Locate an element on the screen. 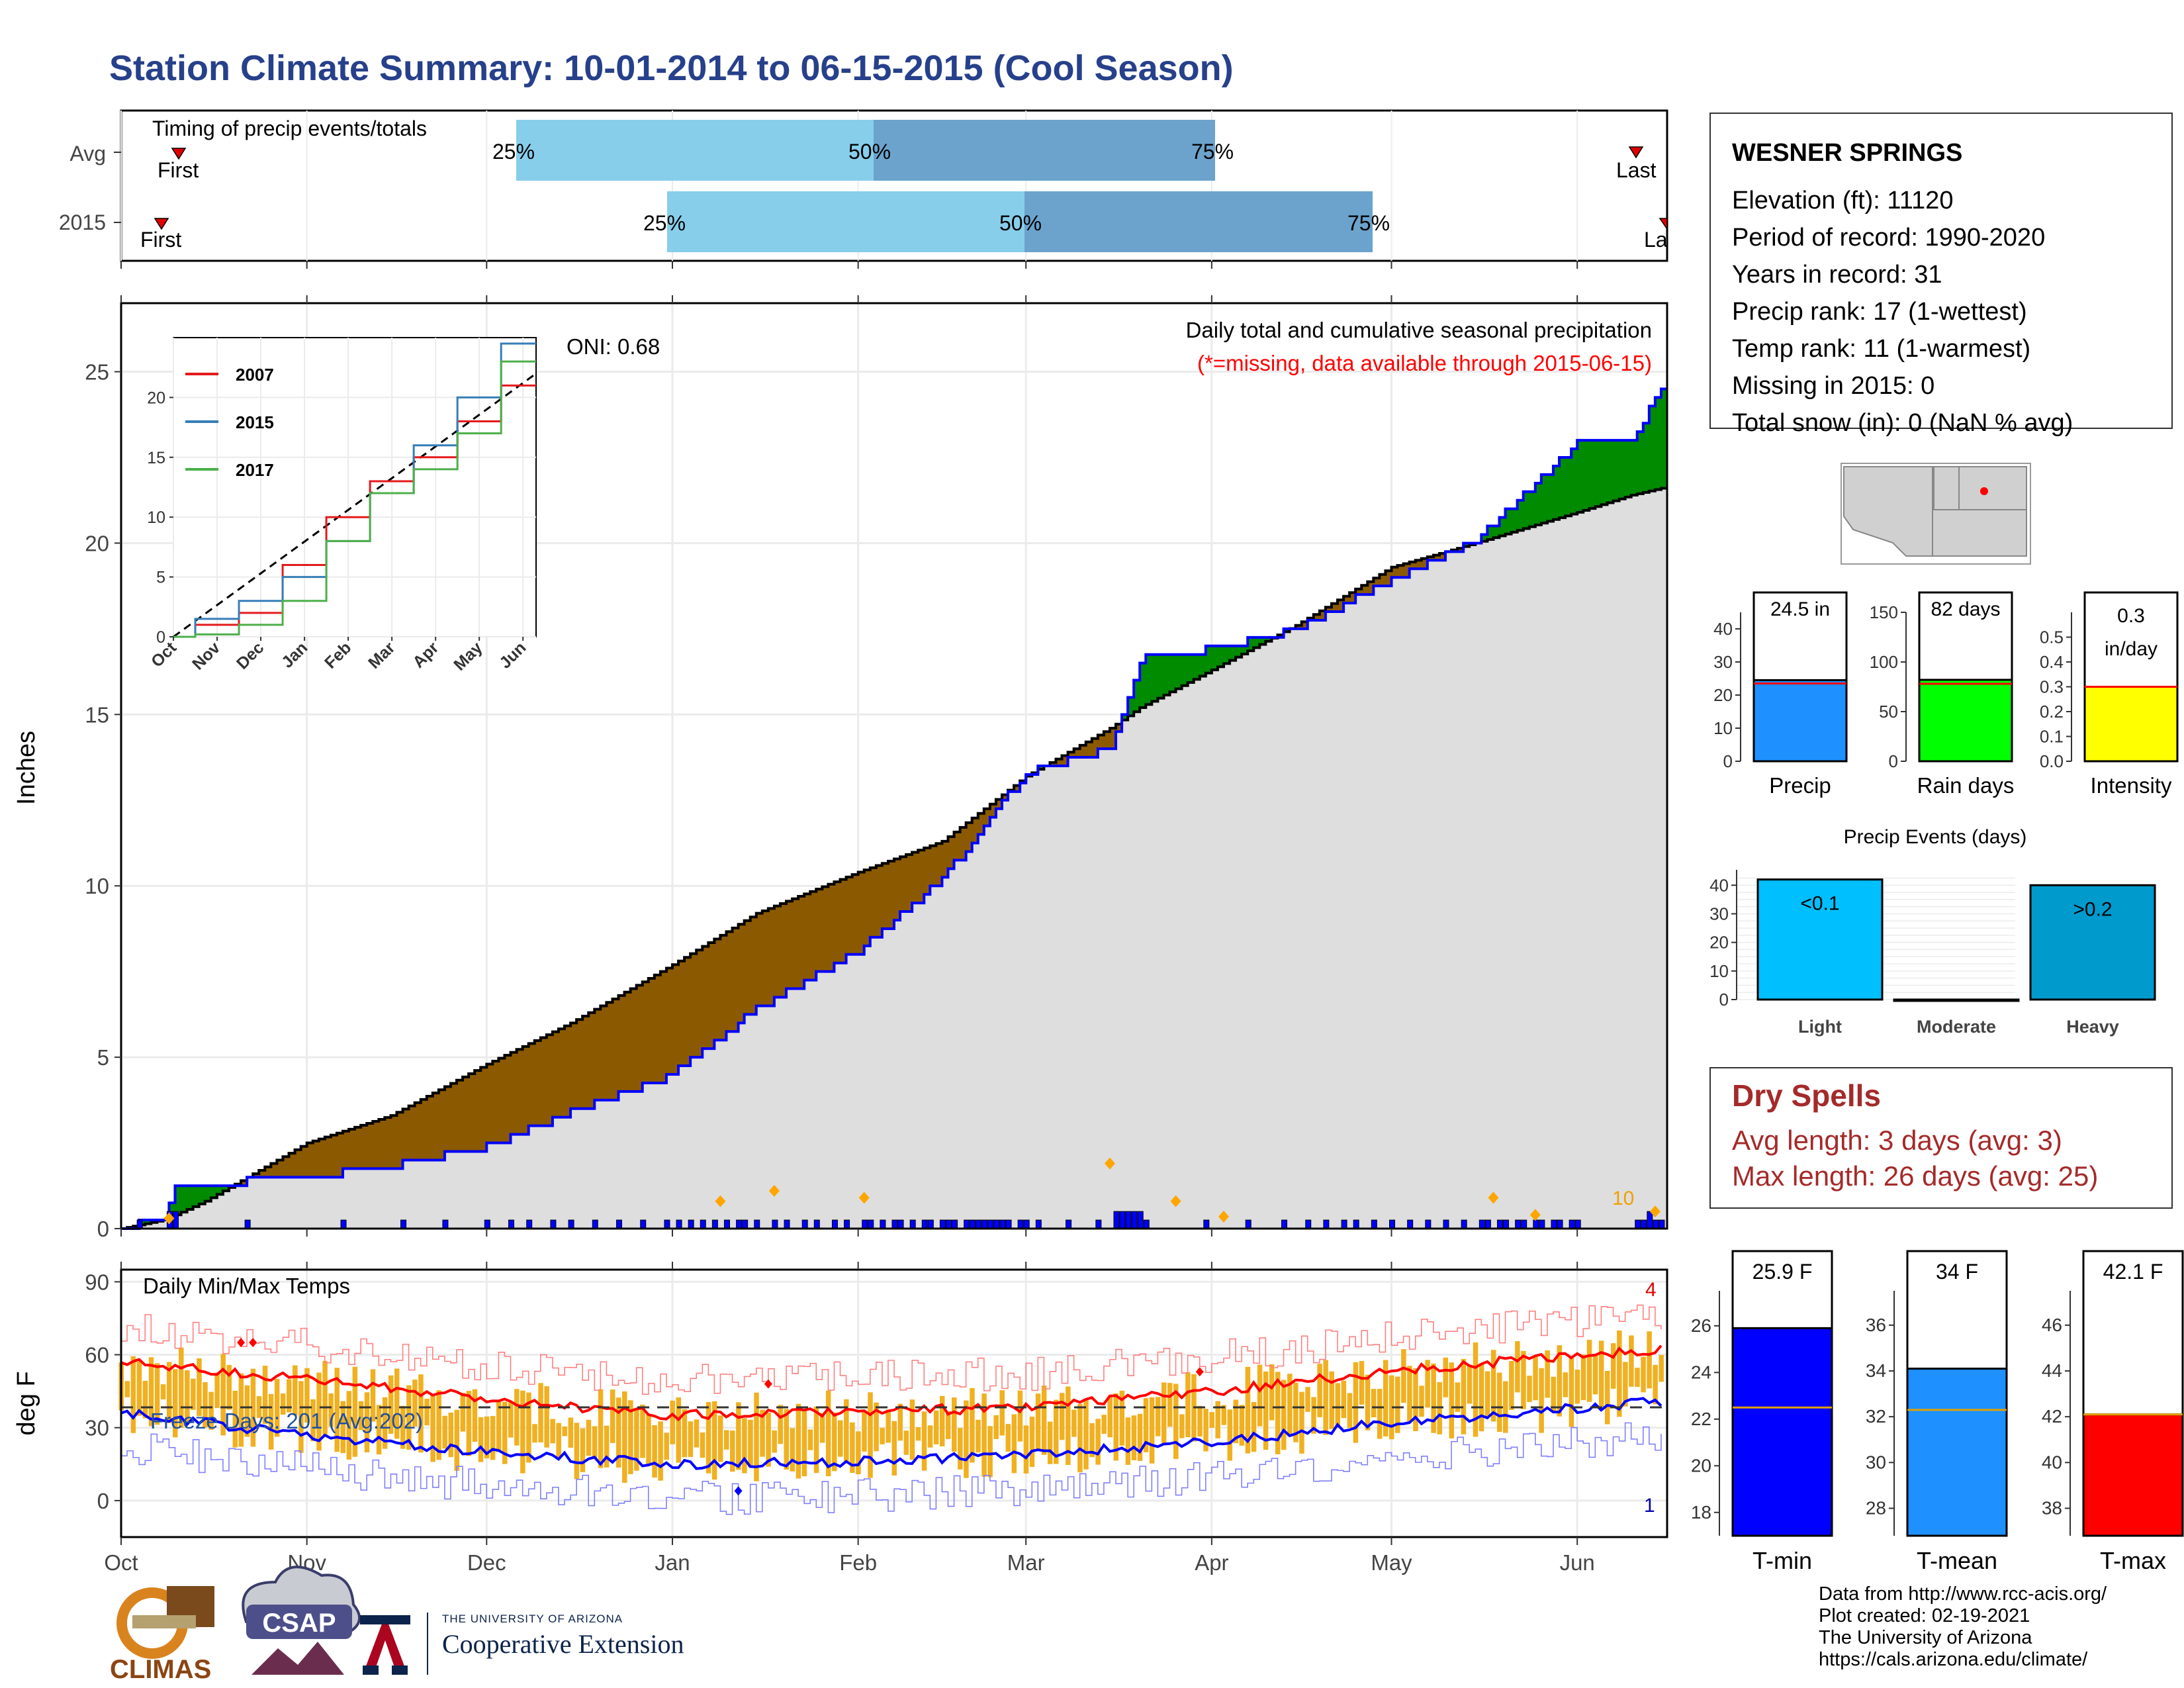 The height and width of the screenshot is (1688, 2184). orange-marker is located at coordinates (721, 1201).